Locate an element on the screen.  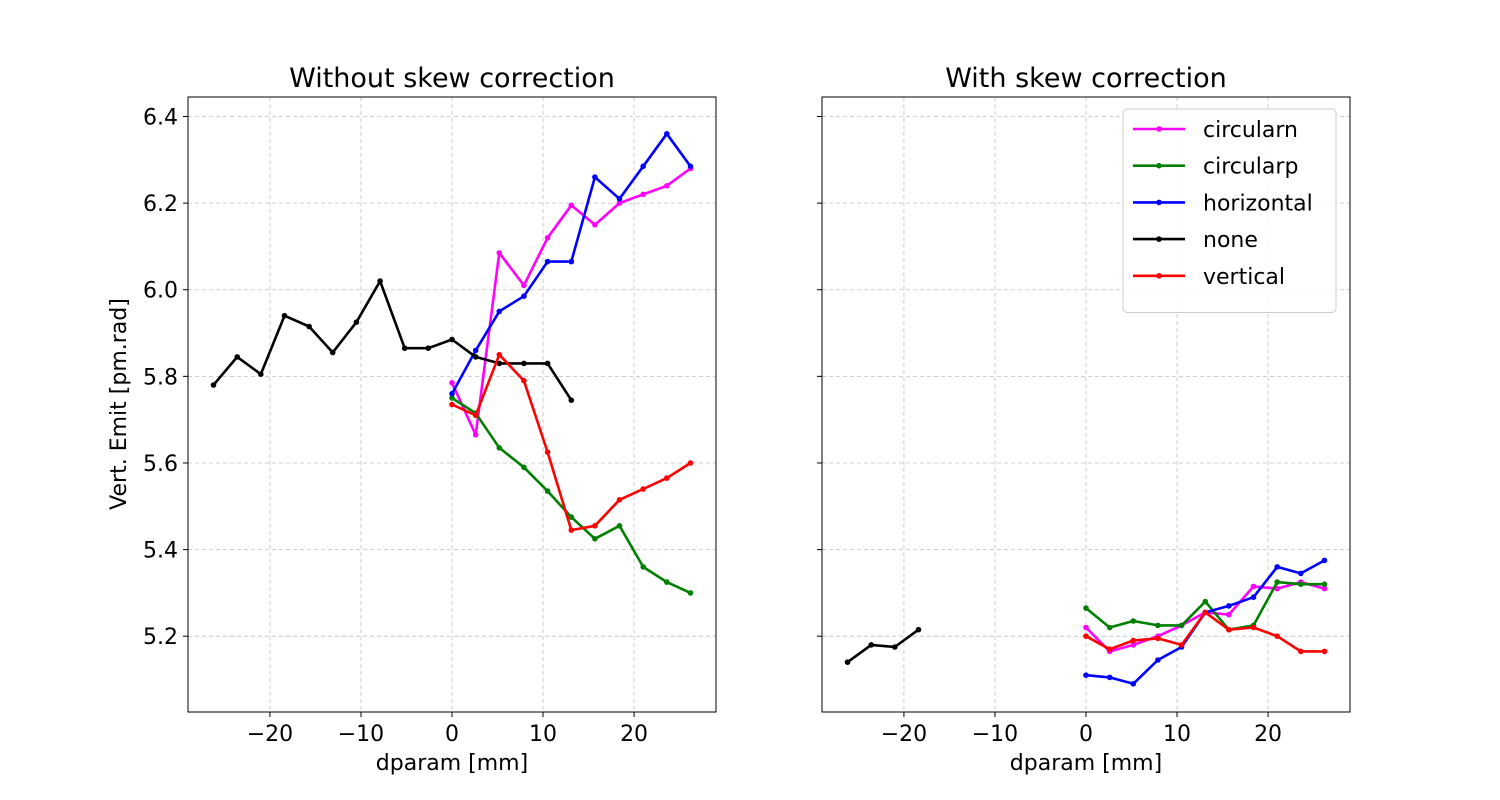
left-chart-x-tick-label: −20 is located at coordinates (270, 734).